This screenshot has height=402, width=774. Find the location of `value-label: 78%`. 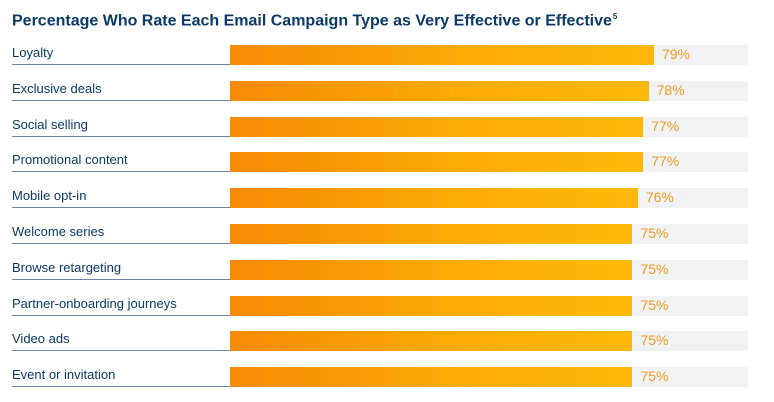

value-label: 78% is located at coordinates (670, 89).